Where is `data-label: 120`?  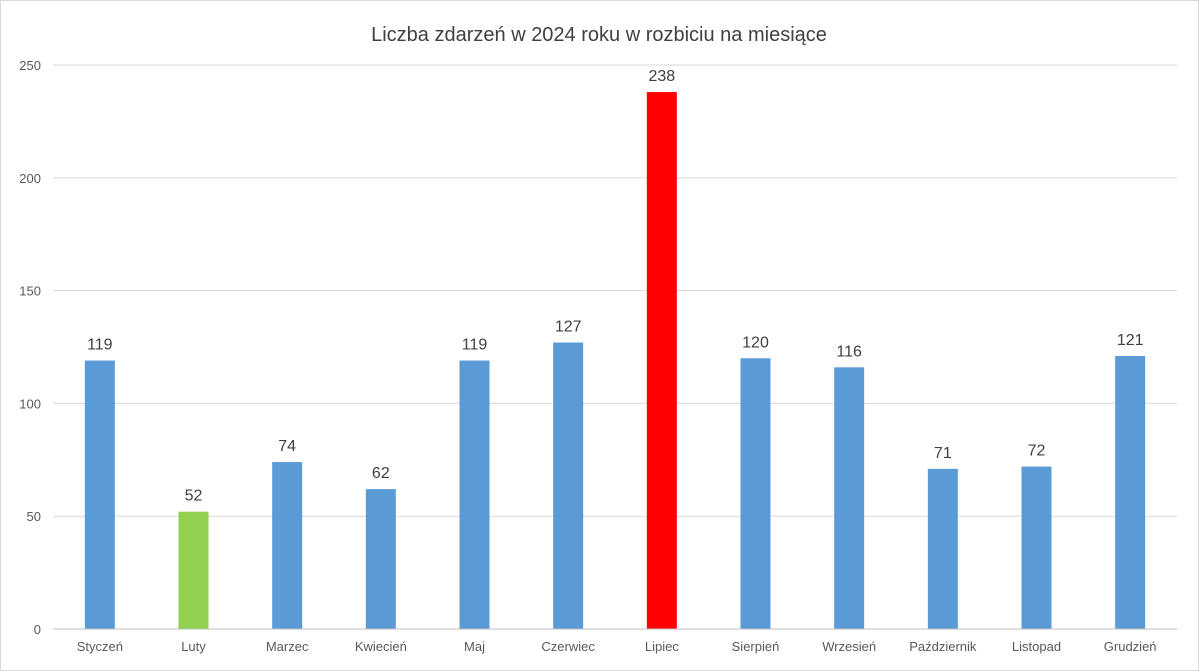 data-label: 120 is located at coordinates (755, 342).